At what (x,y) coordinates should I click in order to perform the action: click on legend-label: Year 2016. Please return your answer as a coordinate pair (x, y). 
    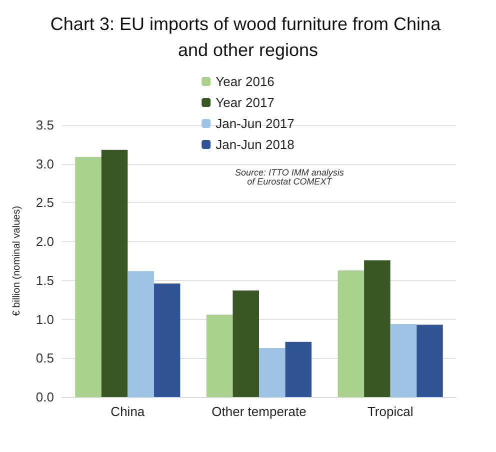
    Looking at the image, I should click on (245, 81).